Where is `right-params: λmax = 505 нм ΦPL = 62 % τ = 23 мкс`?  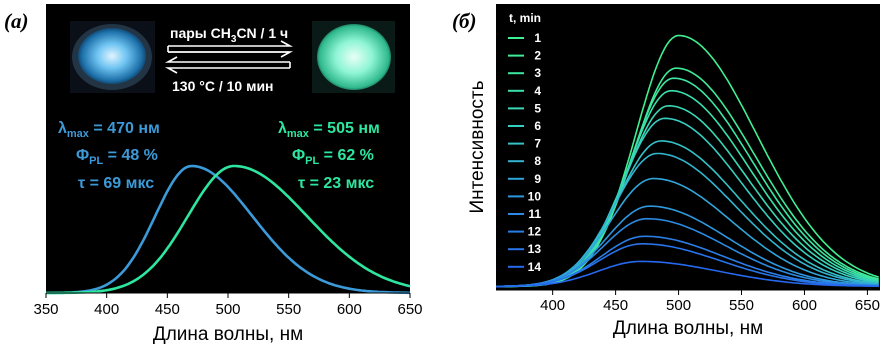
right-params: λmax = 505 нм ΦPL = 62 % τ = 23 мкс is located at coordinates (329, 156).